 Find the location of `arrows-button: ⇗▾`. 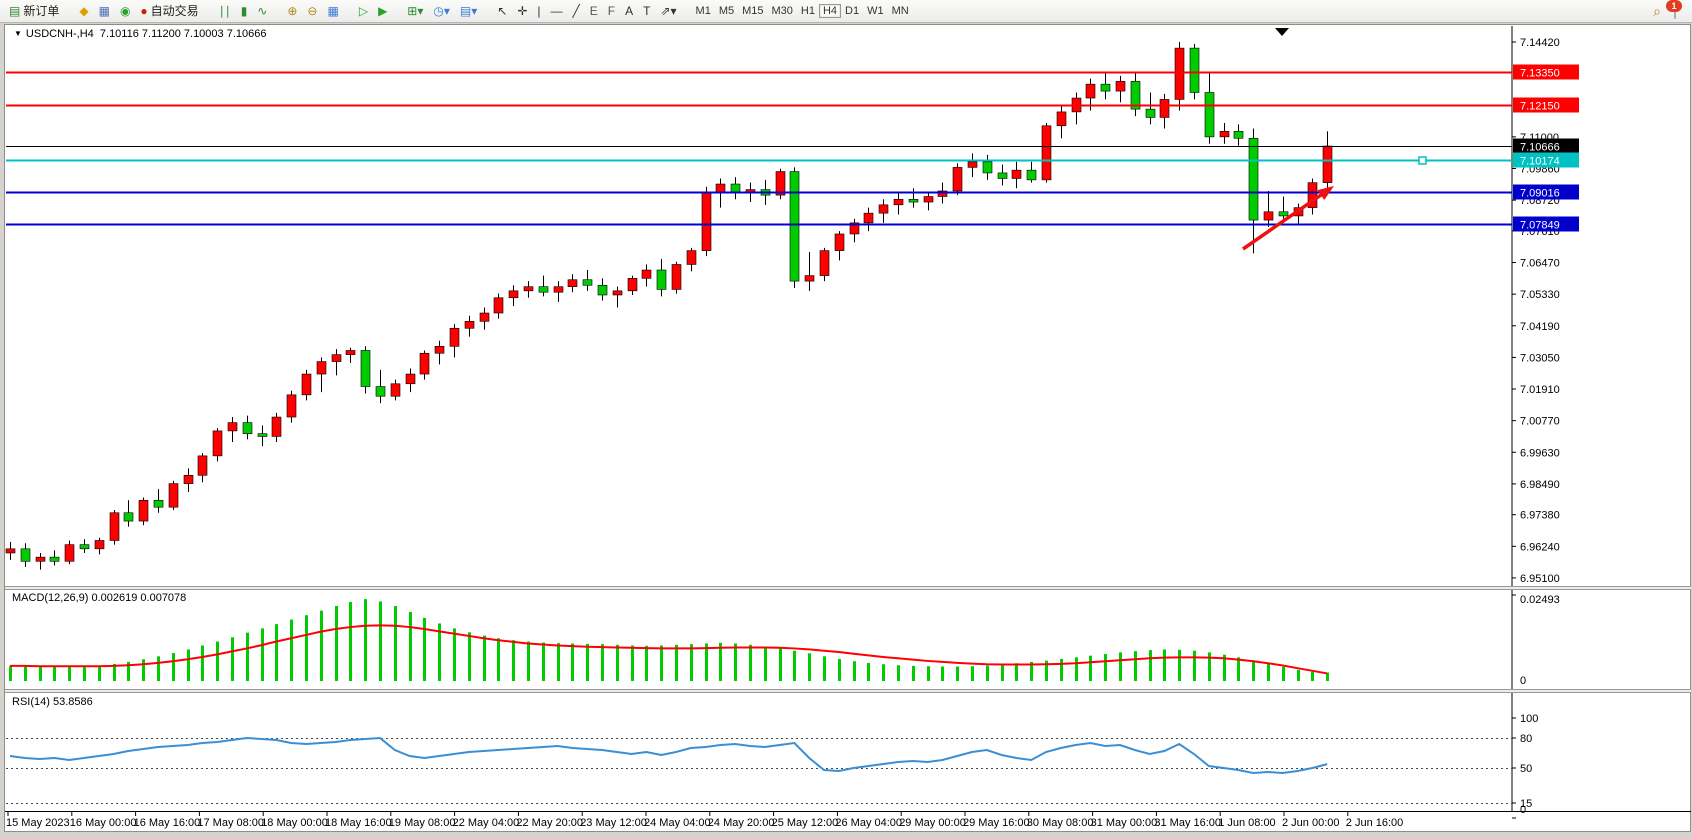

arrows-button: ⇗▾ is located at coordinates (668, 11).